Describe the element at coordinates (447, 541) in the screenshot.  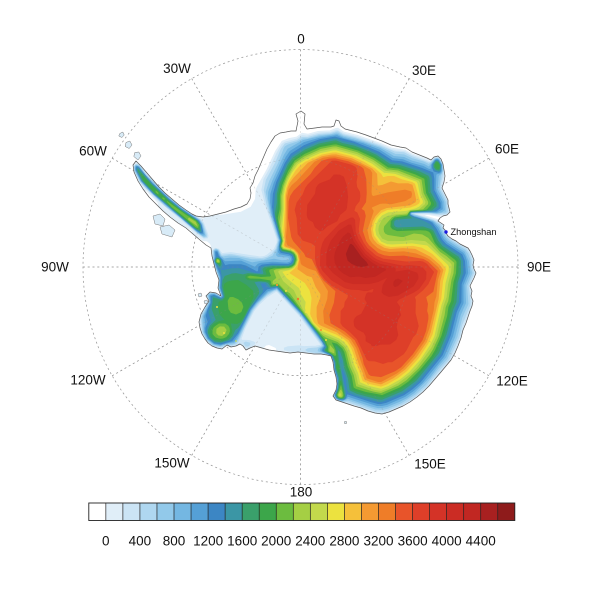
I see `svg-text: 4000` at that location.